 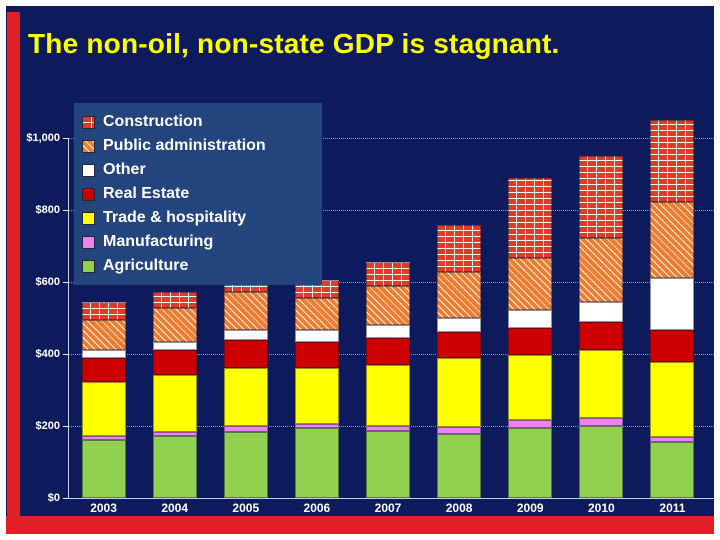 I want to click on bar-2004, so click(x=174, y=395).